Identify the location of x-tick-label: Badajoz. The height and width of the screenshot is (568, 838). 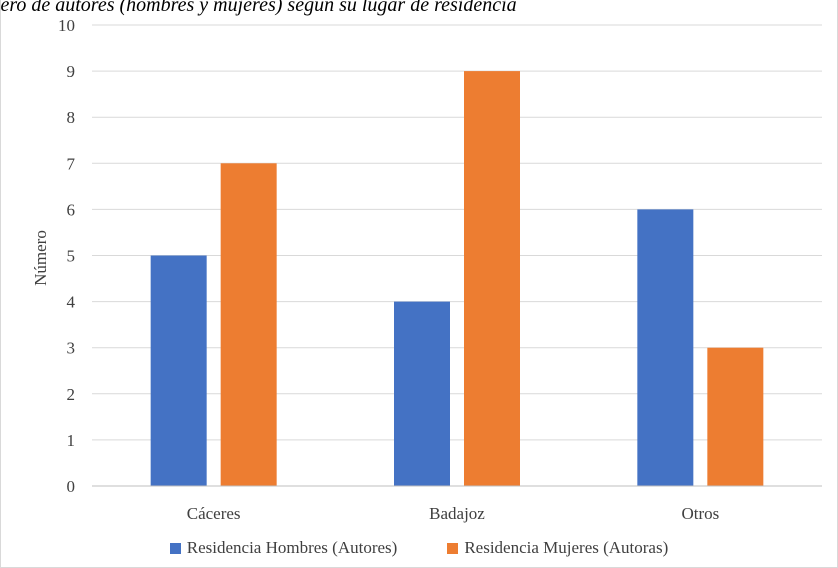
(457, 513).